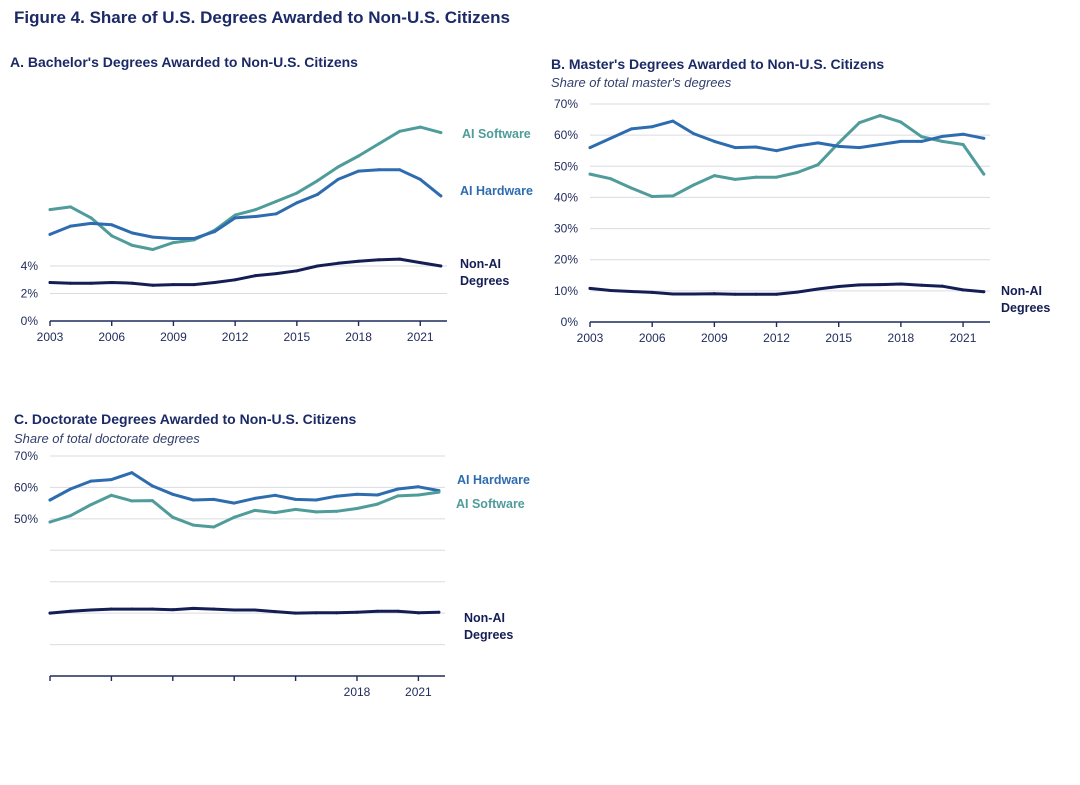 The image size is (1080, 785). I want to click on y-tick-label: 70%, so click(566, 104).